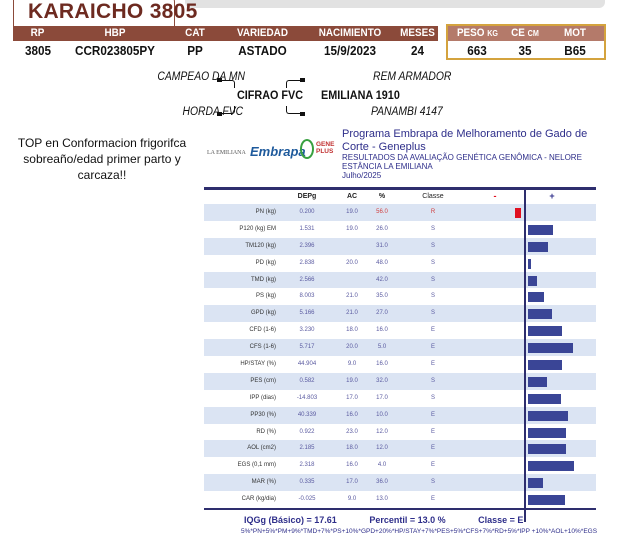  Describe the element at coordinates (113, 11) in the screenshot. I see `animal-name: KARAICHO 3805` at that location.